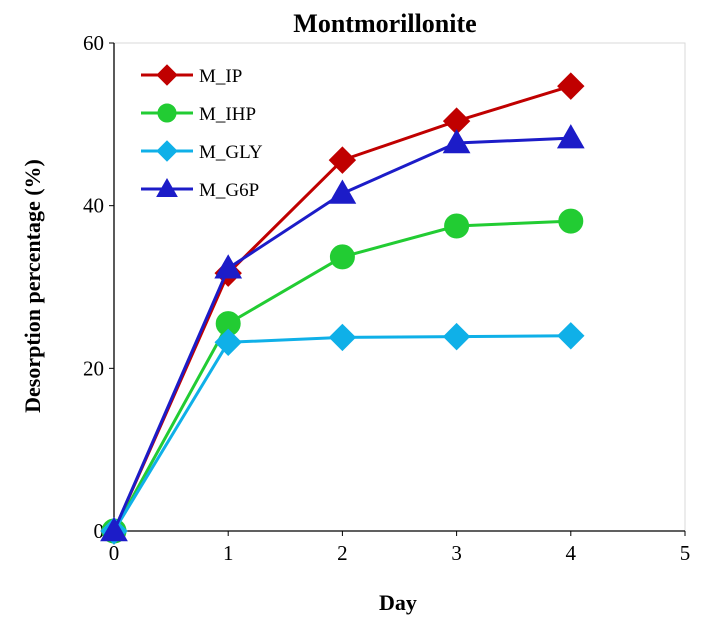 The height and width of the screenshot is (618, 709). I want to click on x-axis-title: Day, so click(398, 602).